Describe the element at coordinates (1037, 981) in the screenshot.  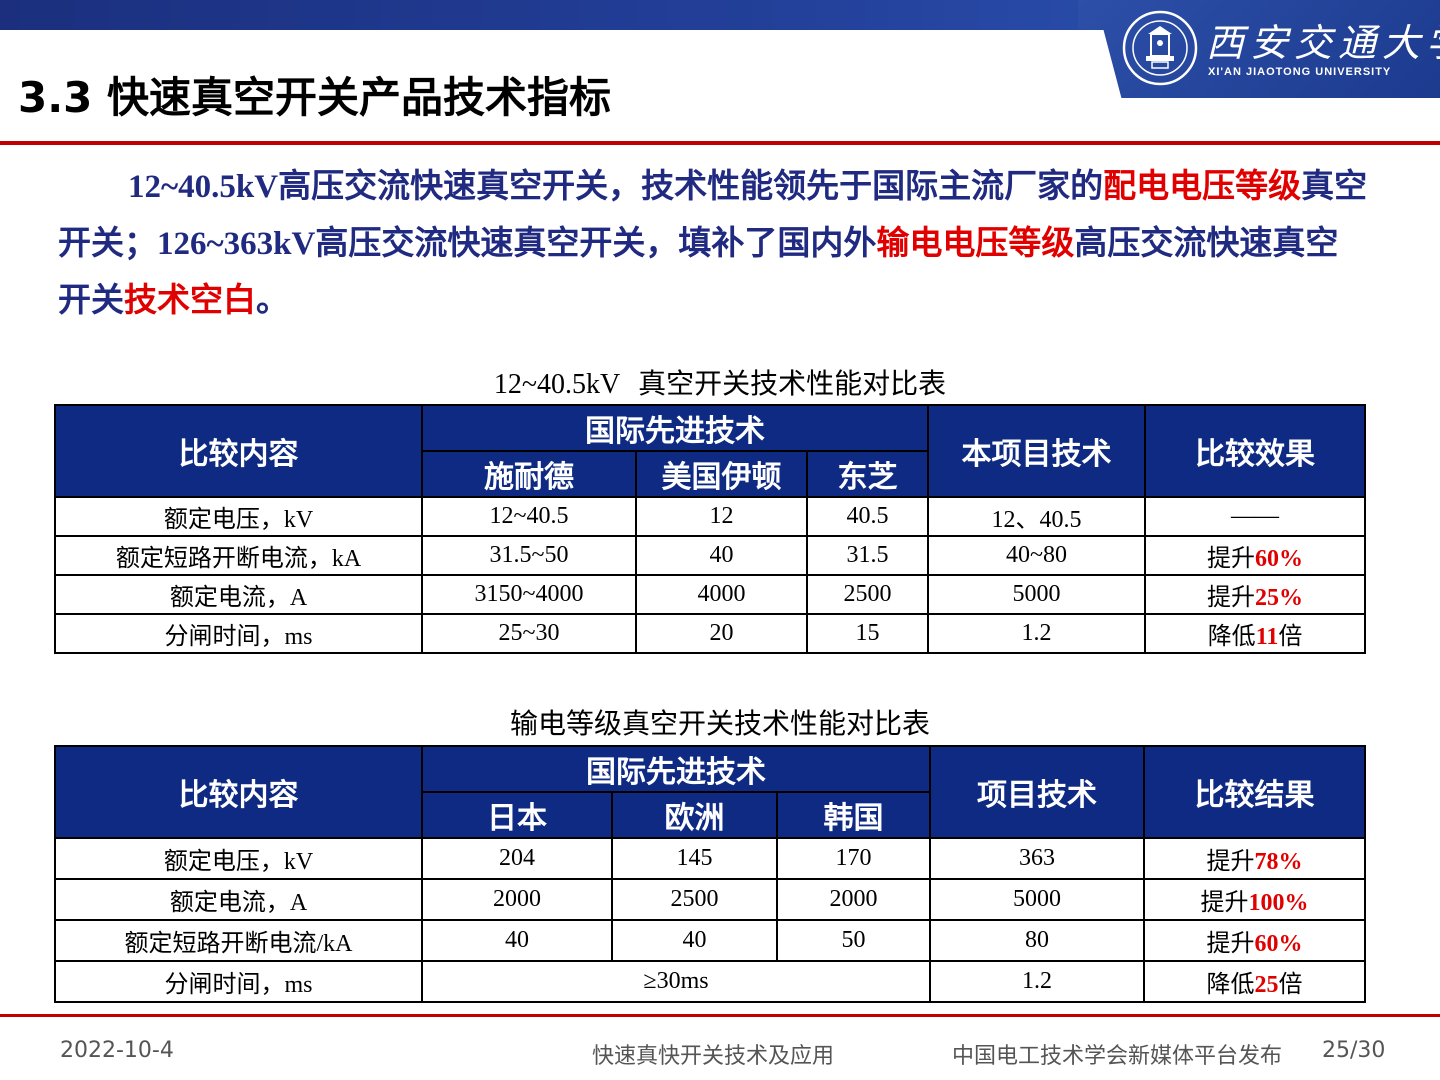
I see `cell-value: 1.2` at that location.